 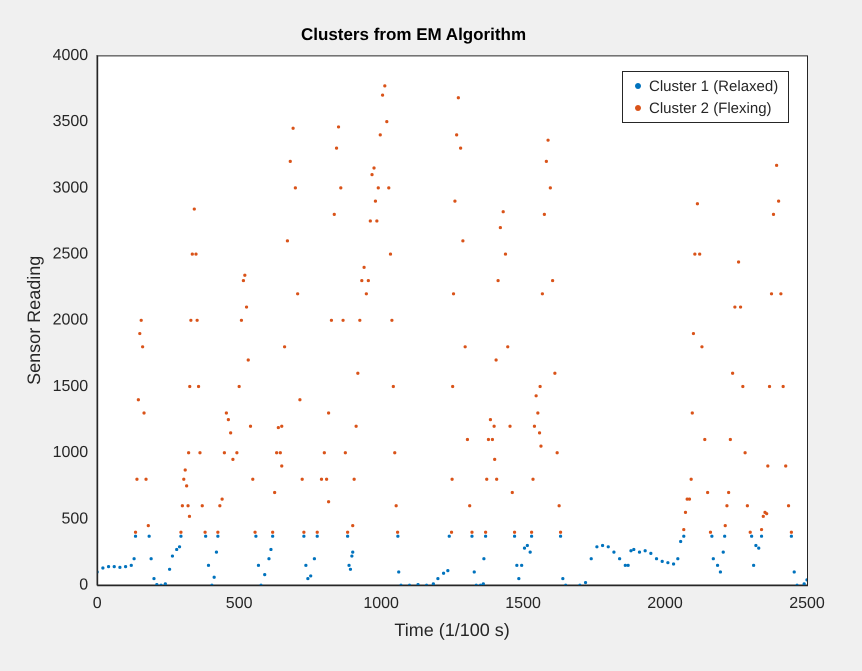 What do you see at coordinates (70, 121) in the screenshot?
I see `y-tick-label: 3500` at bounding box center [70, 121].